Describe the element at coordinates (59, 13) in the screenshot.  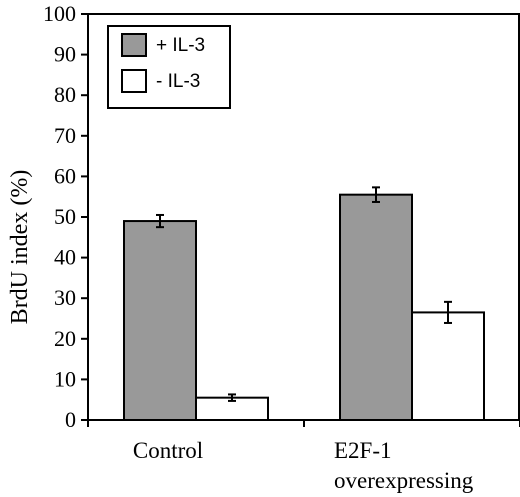
I see `y-tick-label: 100` at that location.